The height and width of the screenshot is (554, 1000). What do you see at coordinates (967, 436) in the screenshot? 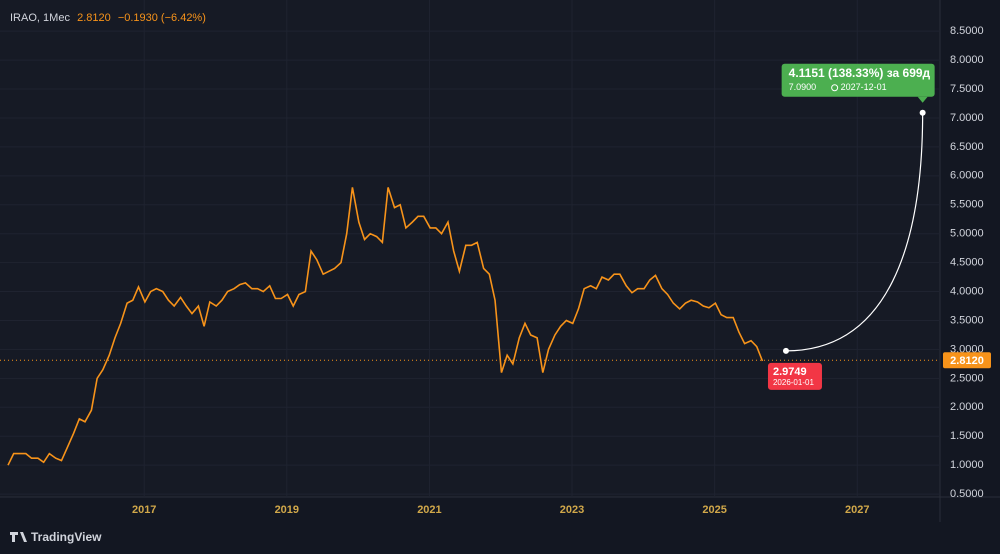
I see `y-tick-label: 1.5000` at bounding box center [967, 436].